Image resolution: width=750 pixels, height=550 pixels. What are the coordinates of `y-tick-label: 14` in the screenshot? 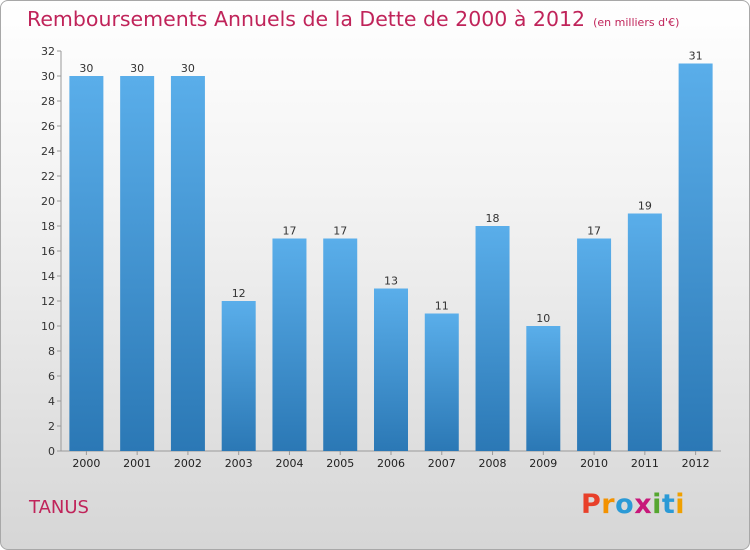 It's located at (48, 276).